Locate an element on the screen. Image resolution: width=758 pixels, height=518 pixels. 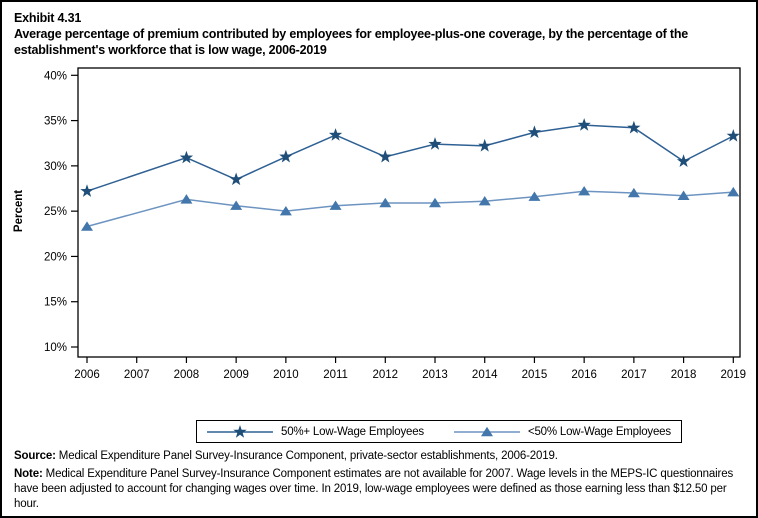
svg-text: 2019 is located at coordinates (734, 375).